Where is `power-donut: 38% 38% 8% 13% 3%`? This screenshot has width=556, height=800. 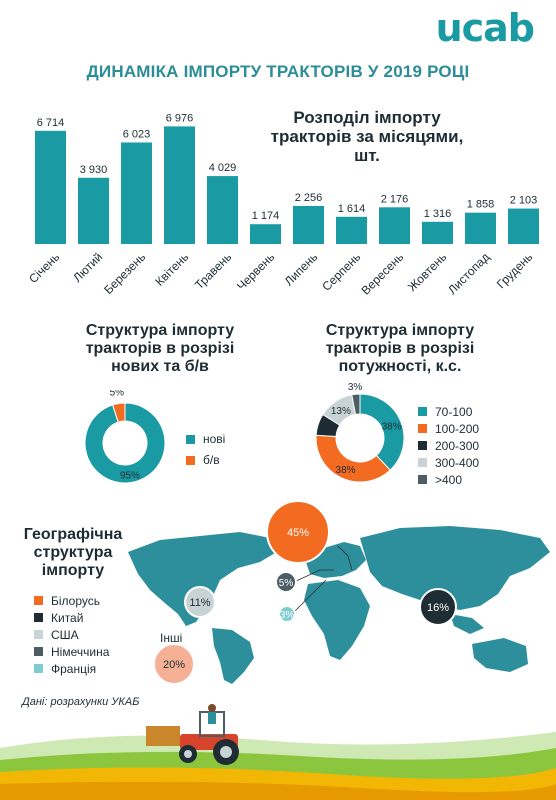
power-donut: 38% 38% 8% 13% 3% is located at coordinates (360, 432).